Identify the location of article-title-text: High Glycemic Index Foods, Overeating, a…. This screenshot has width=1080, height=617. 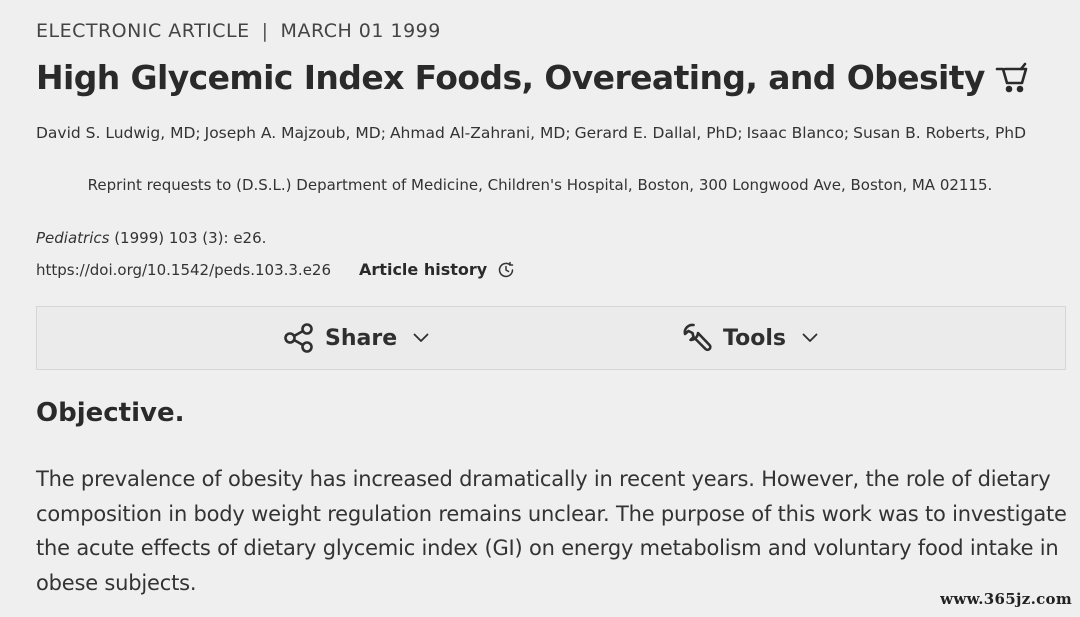
(510, 77).